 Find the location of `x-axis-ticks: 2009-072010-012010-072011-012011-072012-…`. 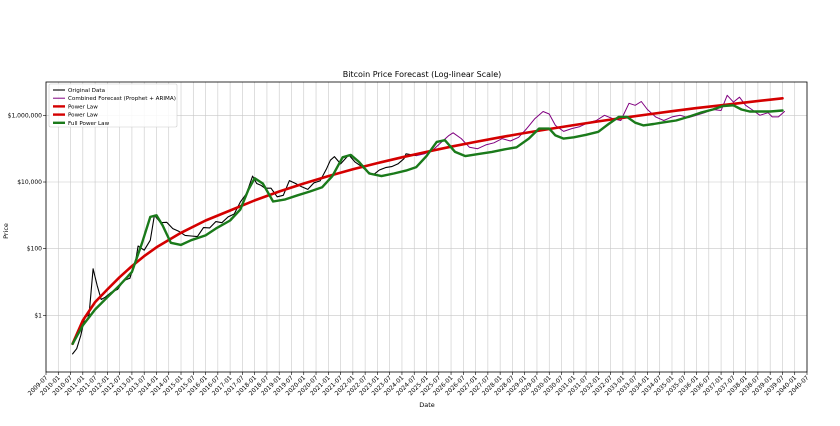

x-axis-ticks: 2009-072010-012010-072011-012011-072012-… is located at coordinates (419, 384).